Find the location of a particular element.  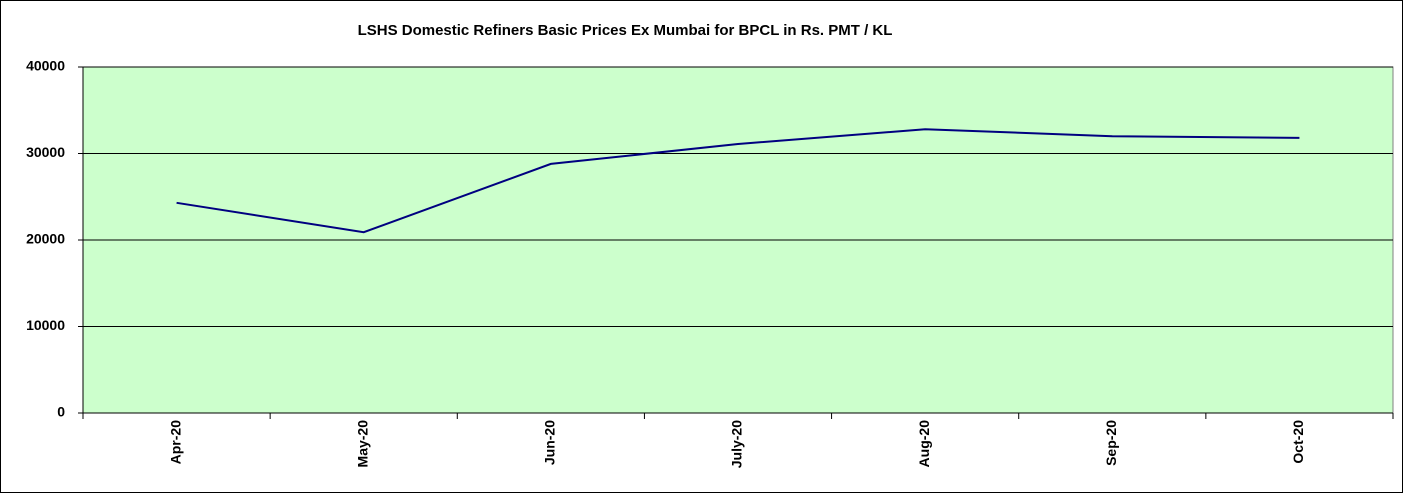

x-tick-label: Apr-20 is located at coordinates (175, 442).